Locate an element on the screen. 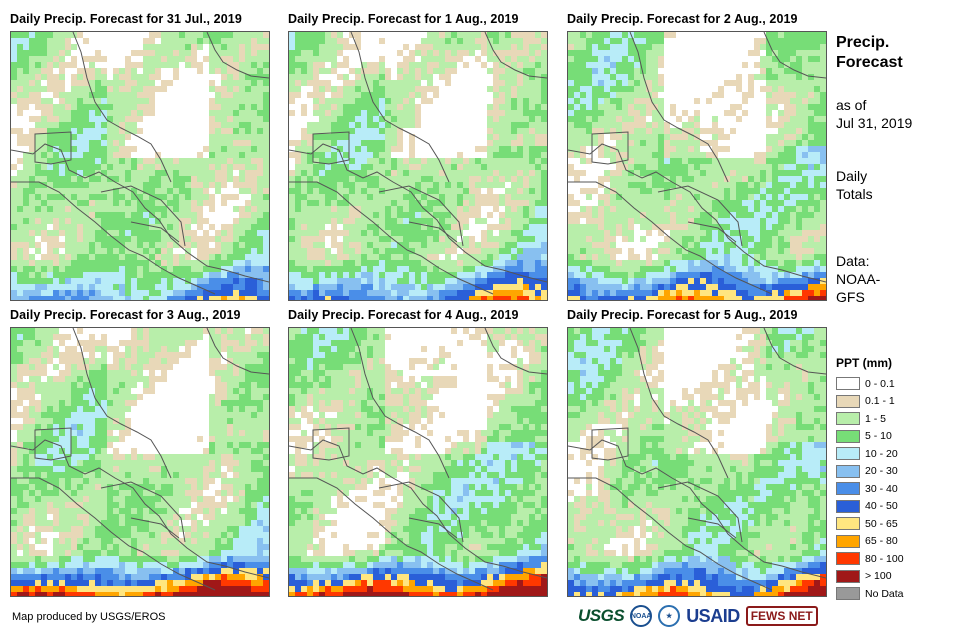 The image size is (970, 635). legend-item: 40 - 50 is located at coordinates (870, 507).